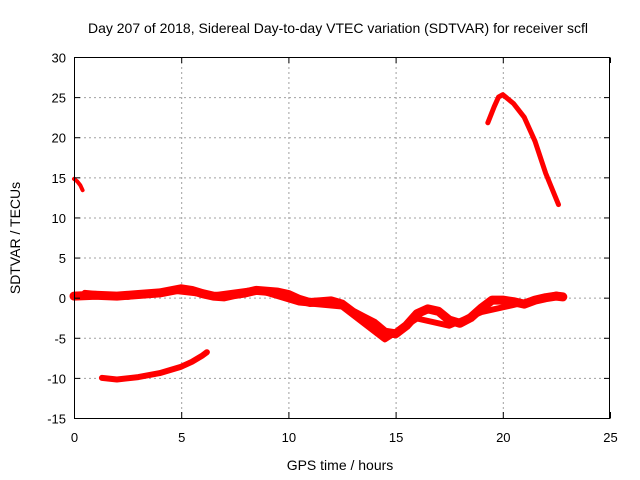 The image size is (640, 480). What do you see at coordinates (15, 238) in the screenshot?
I see `y-axis-title: SDTVAR / TECUs` at bounding box center [15, 238].